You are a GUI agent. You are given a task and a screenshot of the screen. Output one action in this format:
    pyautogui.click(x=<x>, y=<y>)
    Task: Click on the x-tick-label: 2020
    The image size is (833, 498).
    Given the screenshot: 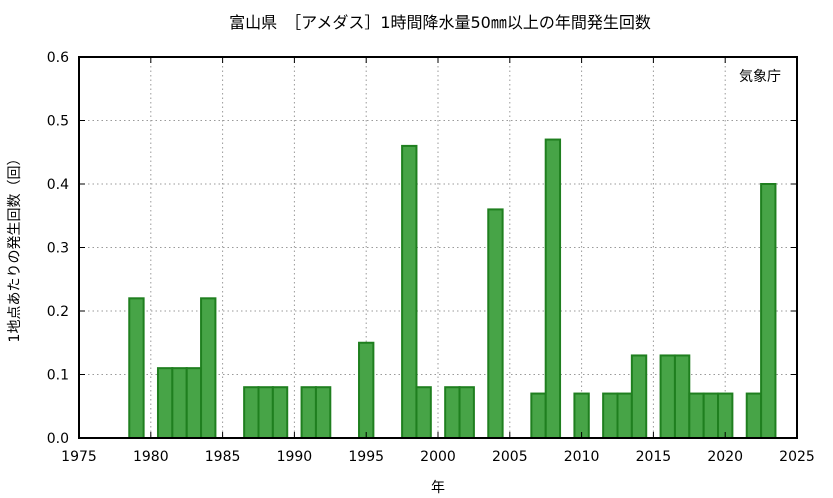 What is the action you would take?
    pyautogui.click(x=725, y=457)
    